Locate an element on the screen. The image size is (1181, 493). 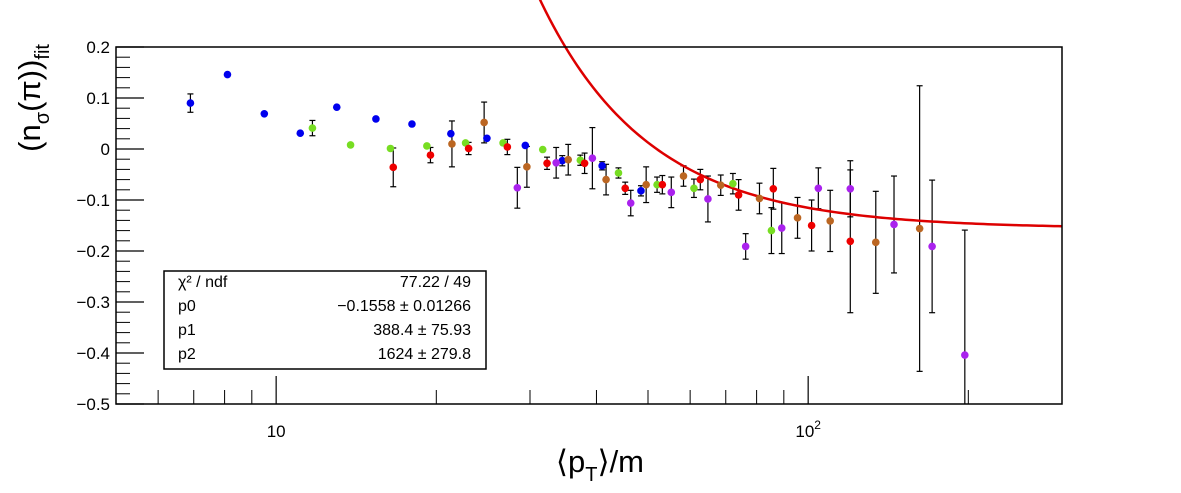
stat-name-p1: p1 is located at coordinates (187, 330).